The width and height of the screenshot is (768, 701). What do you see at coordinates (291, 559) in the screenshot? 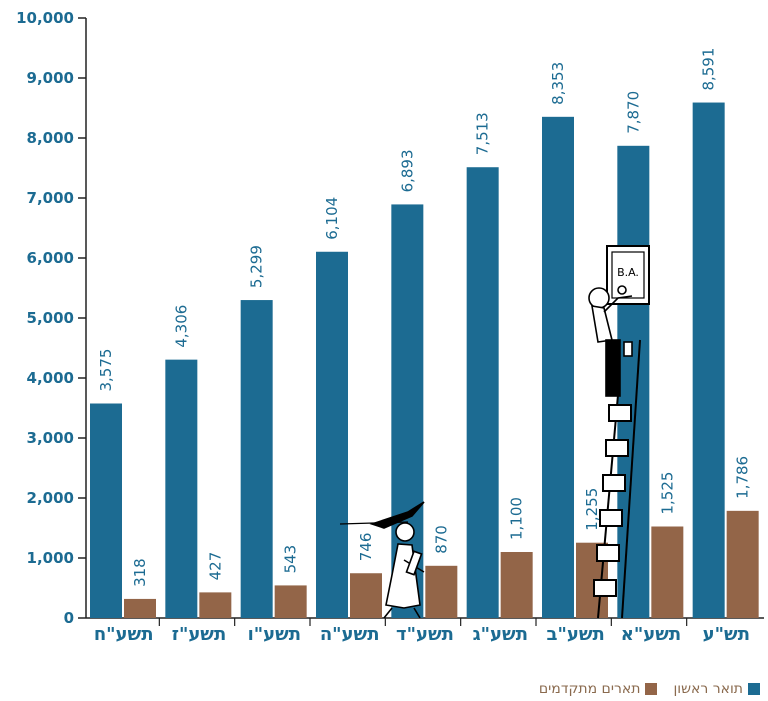
I see `data-label-advanced: 543` at bounding box center [291, 559].